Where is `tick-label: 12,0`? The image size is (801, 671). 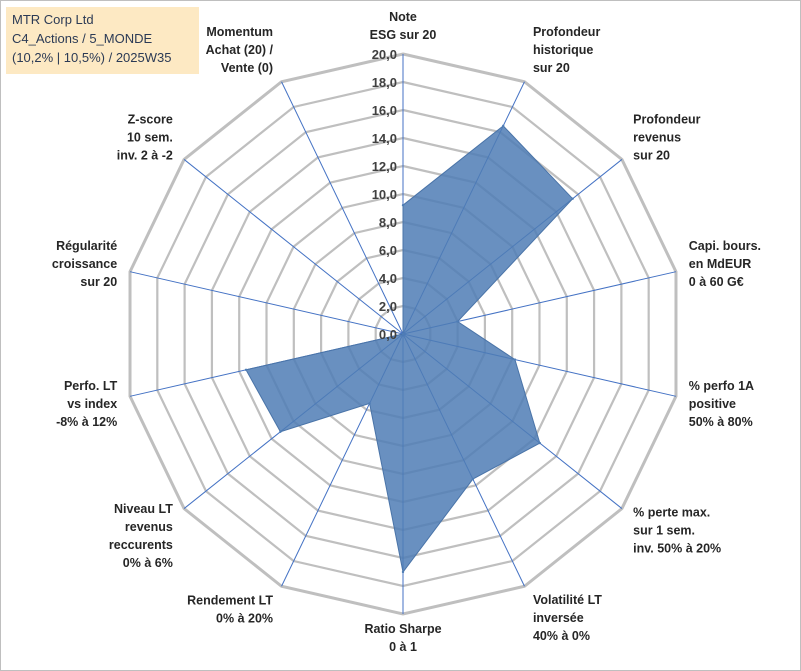
tick-label: 12,0 is located at coordinates (384, 166).